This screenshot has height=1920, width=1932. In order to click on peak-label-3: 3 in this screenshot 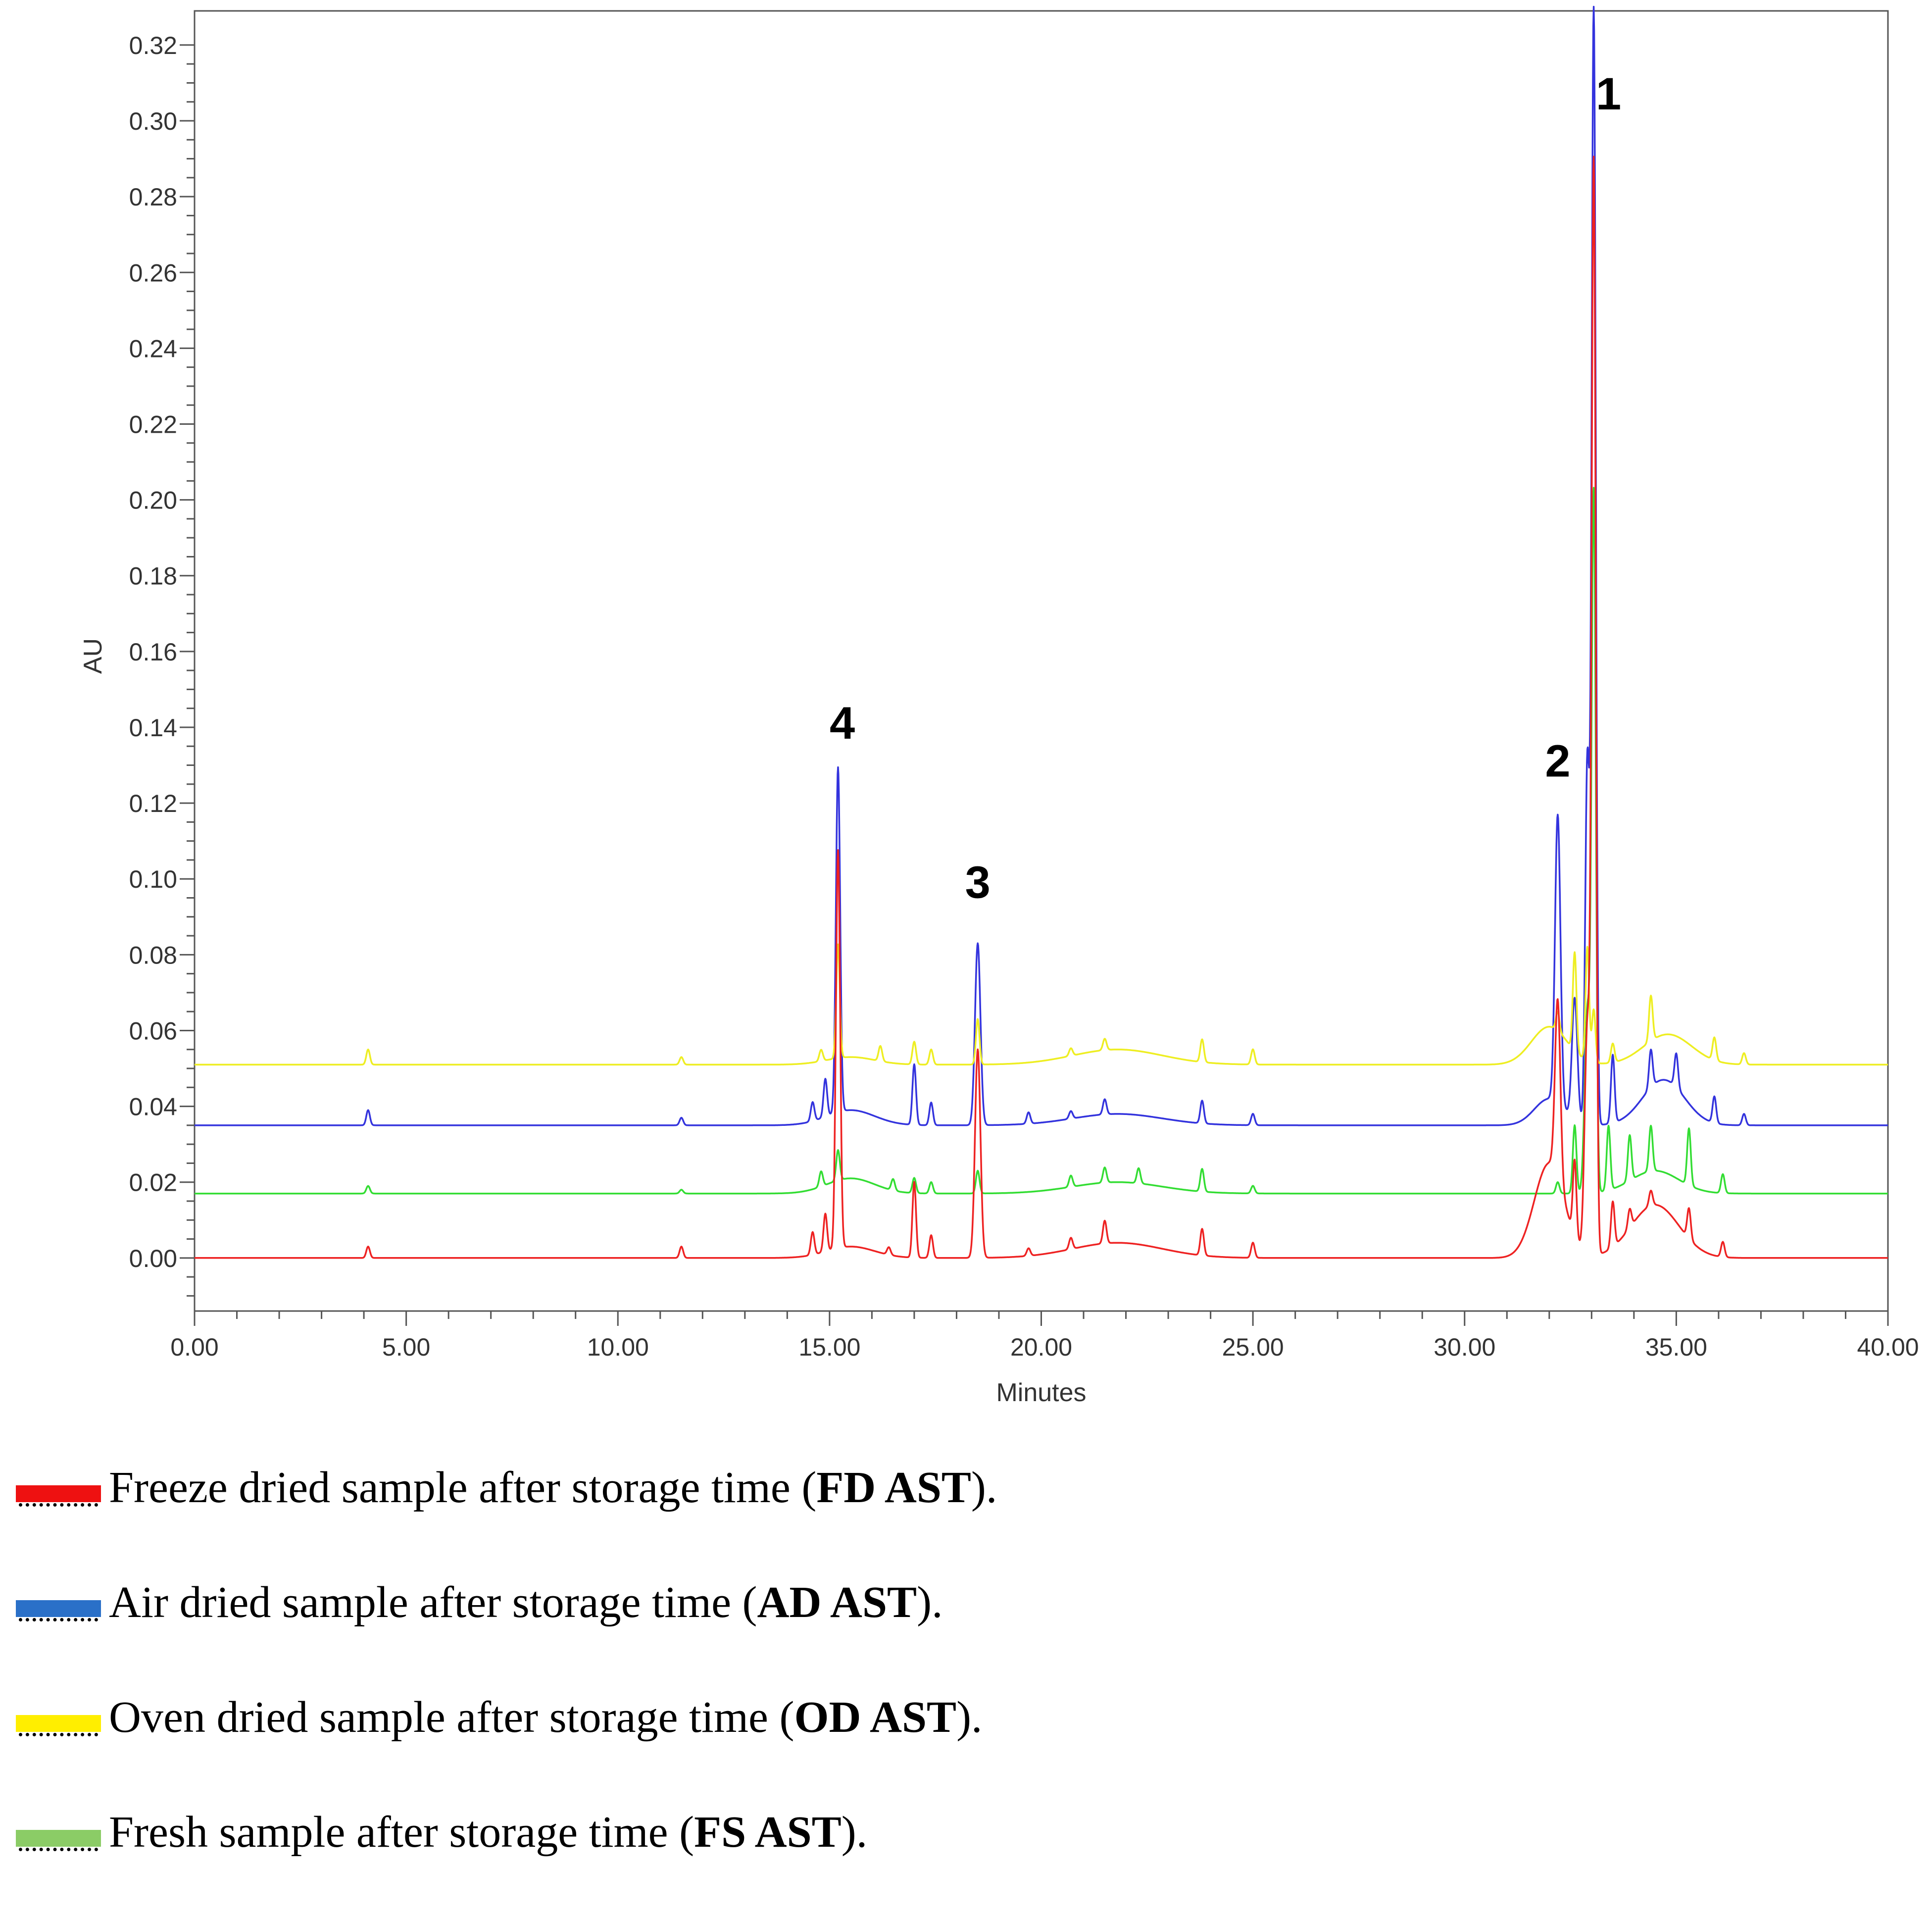, I will do `click(978, 883)`.